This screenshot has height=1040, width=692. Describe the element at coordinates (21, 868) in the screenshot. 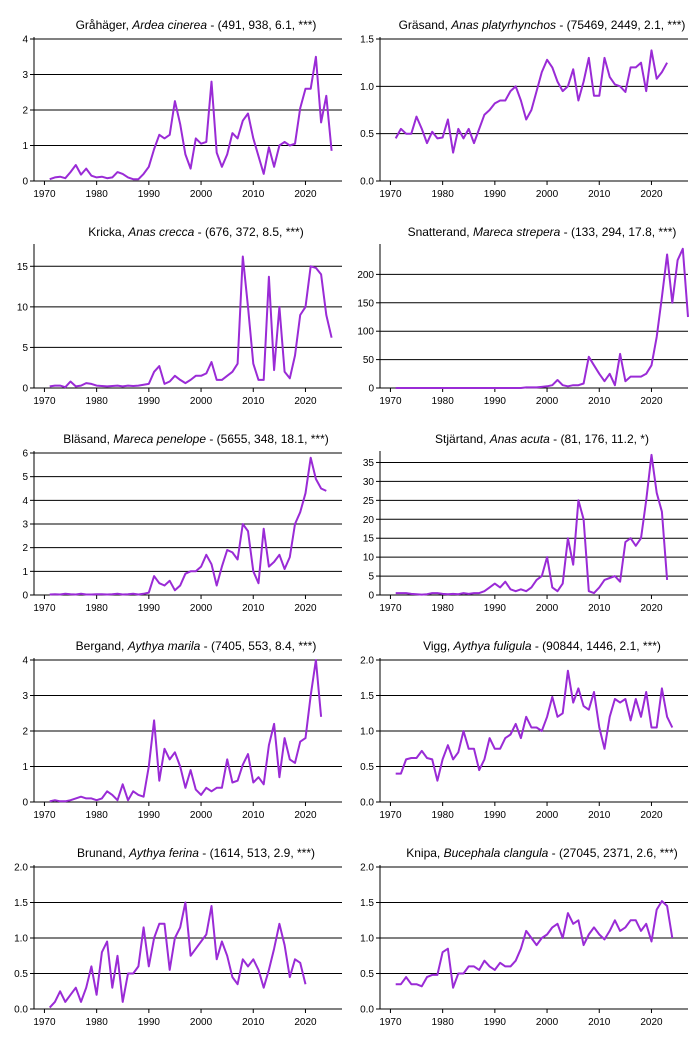

I see `y-tick-label: 2.0` at that location.